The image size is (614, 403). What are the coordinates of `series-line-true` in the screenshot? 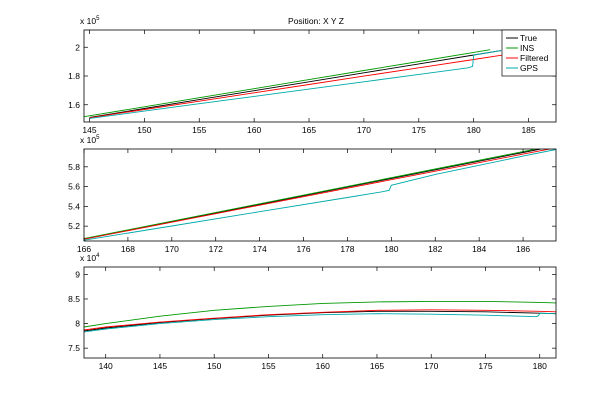 It's located at (295, 84).